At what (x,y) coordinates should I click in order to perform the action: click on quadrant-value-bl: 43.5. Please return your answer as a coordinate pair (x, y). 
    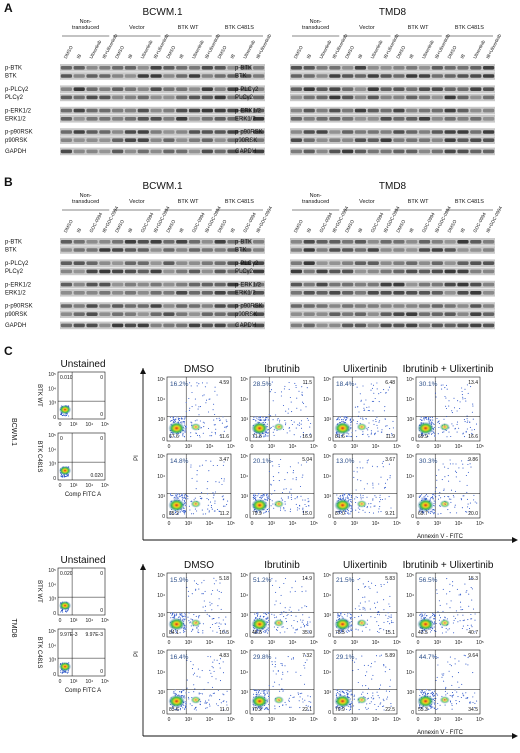
    Looking at the image, I should click on (423, 633).